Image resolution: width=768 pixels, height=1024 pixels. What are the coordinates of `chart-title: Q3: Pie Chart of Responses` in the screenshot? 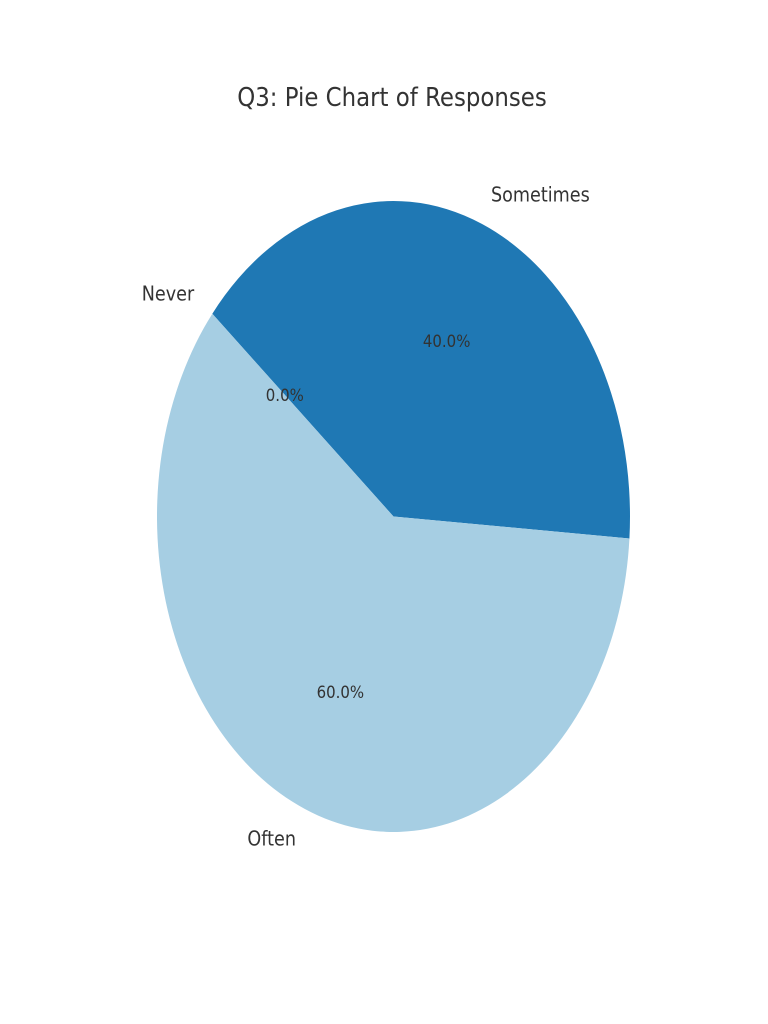 It's located at (392, 97).